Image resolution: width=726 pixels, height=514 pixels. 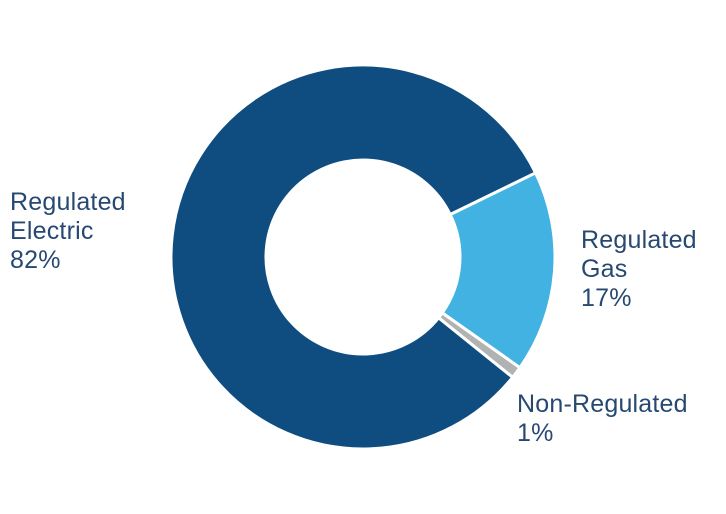 I want to click on label-regulated-electric: Regulated Electric 82%, so click(x=68, y=231).